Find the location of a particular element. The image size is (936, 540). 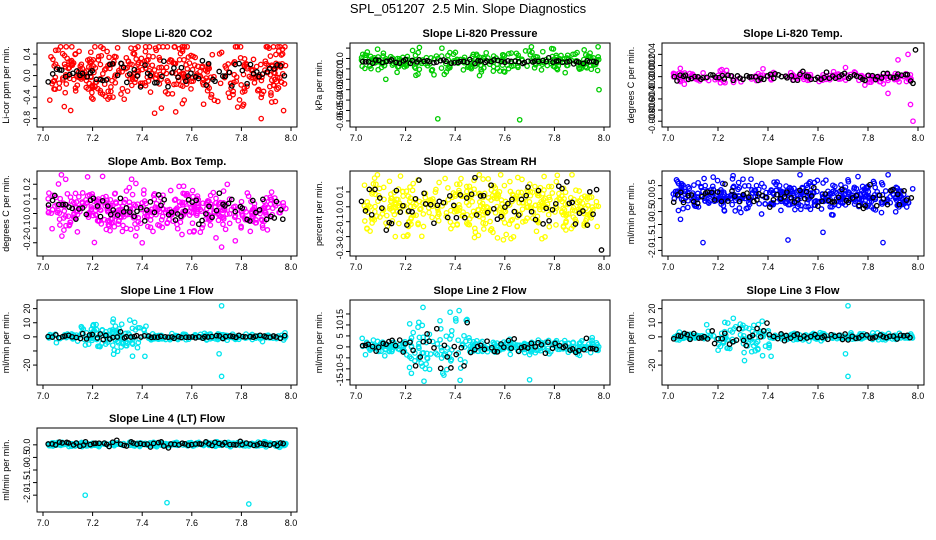

y-tick-label: -0.5 is located at coordinates (652, 212).